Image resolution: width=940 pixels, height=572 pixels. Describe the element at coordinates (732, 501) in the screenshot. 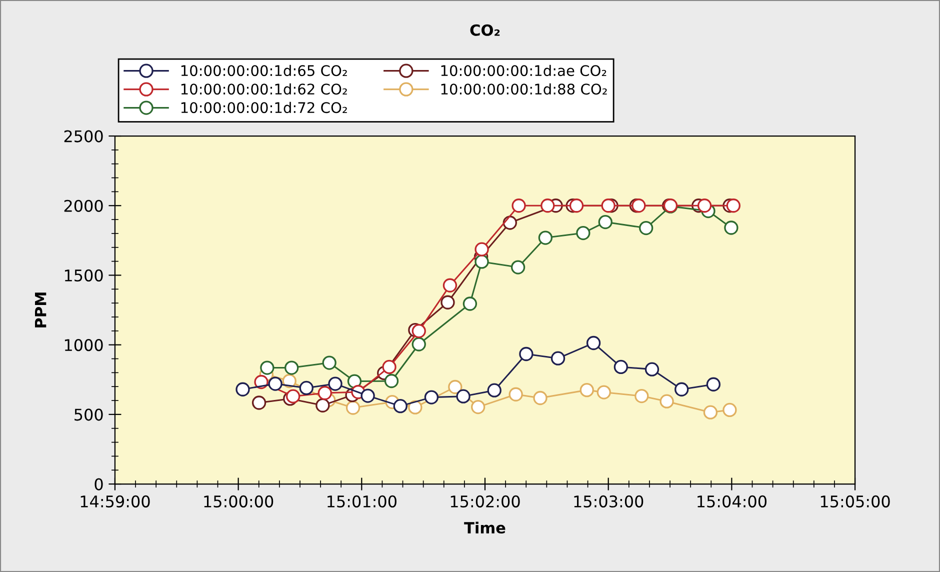

I see `x-tick-label: 15:04:00` at that location.